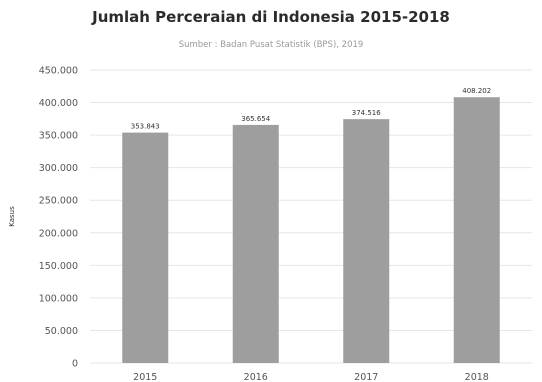 The image size is (542, 382). What do you see at coordinates (12, 216) in the screenshot?
I see `y-axis-label: Kasus` at bounding box center [12, 216].